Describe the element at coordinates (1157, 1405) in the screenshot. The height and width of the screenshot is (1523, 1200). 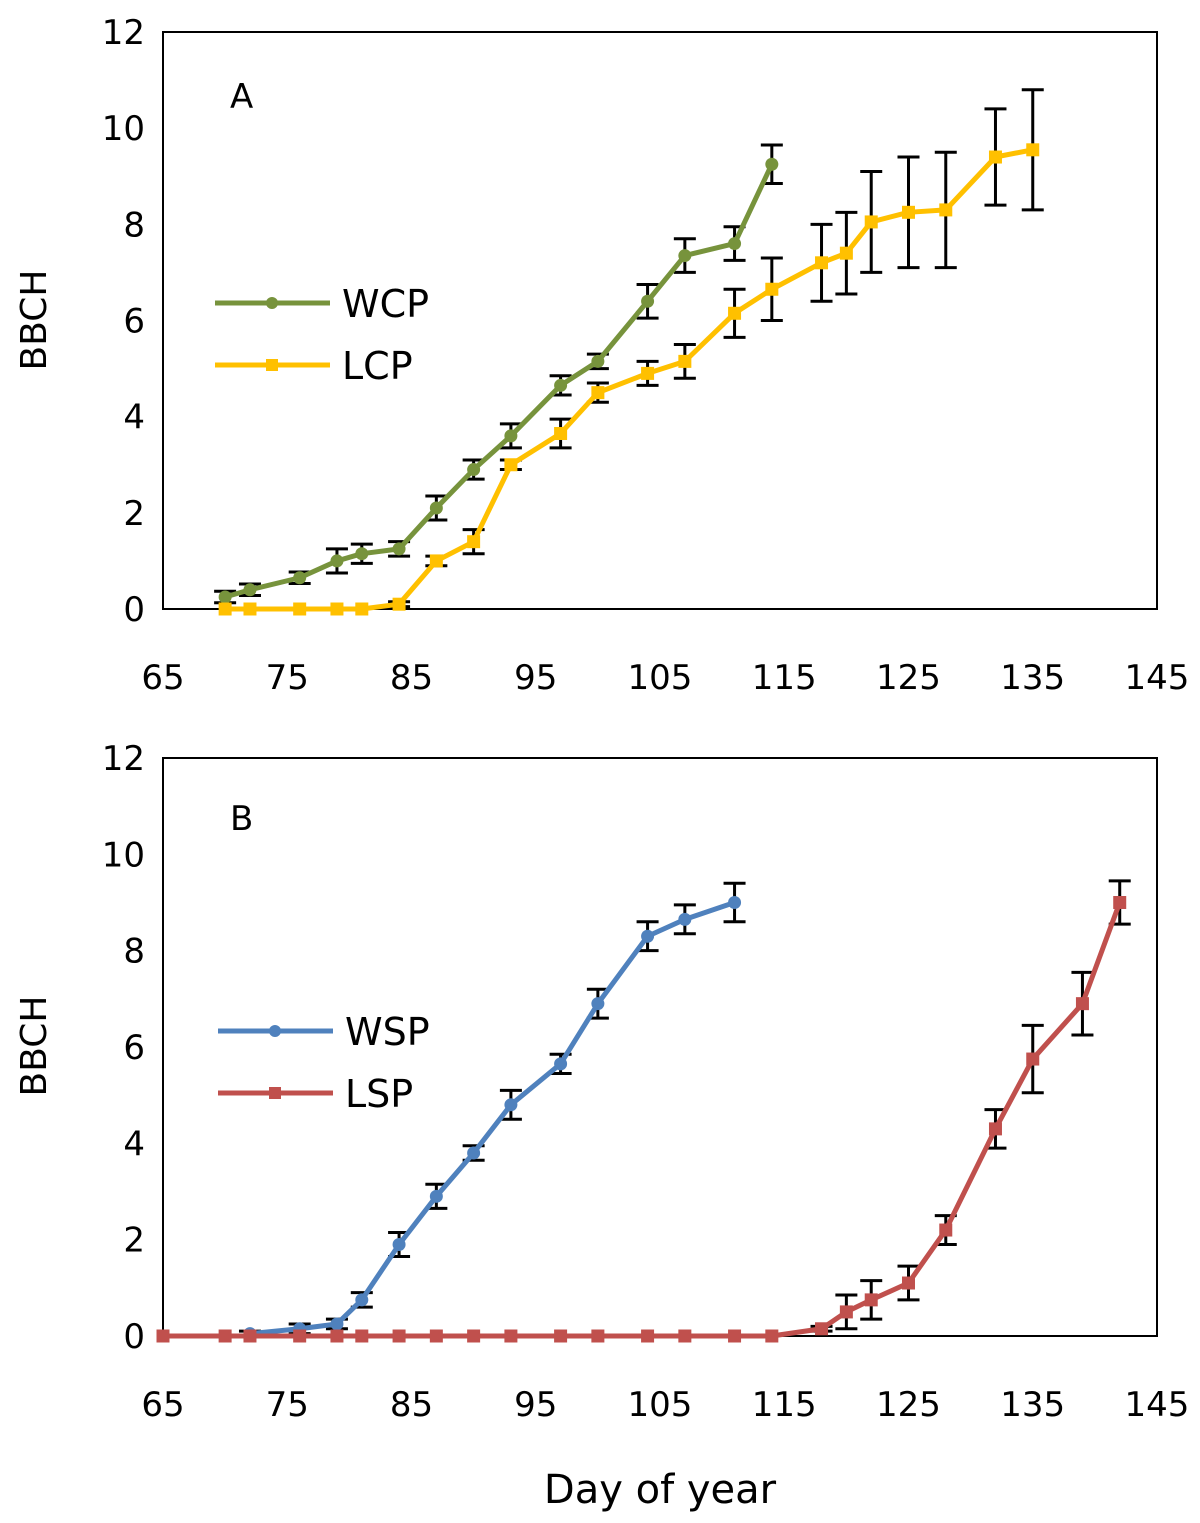
I see `x-tick-label: 145` at that location.